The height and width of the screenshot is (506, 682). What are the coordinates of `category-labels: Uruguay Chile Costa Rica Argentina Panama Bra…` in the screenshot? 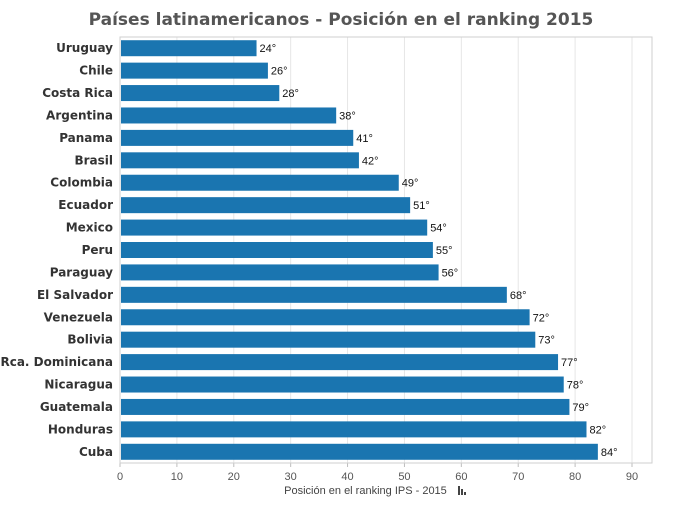 It's located at (56, 250).